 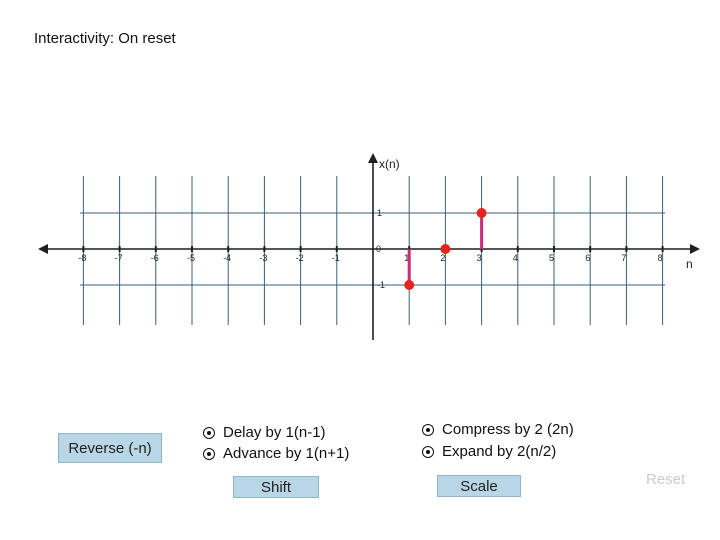 I want to click on x-tick-label: -6, so click(x=155, y=258).